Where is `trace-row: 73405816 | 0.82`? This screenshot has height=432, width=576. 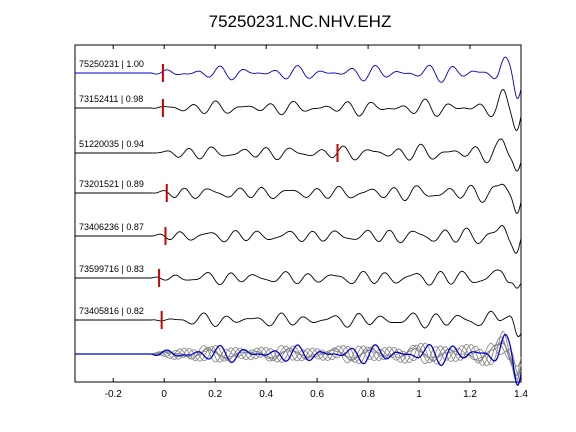 trace-row: 73405816 | 0.82 is located at coordinates (298, 321).